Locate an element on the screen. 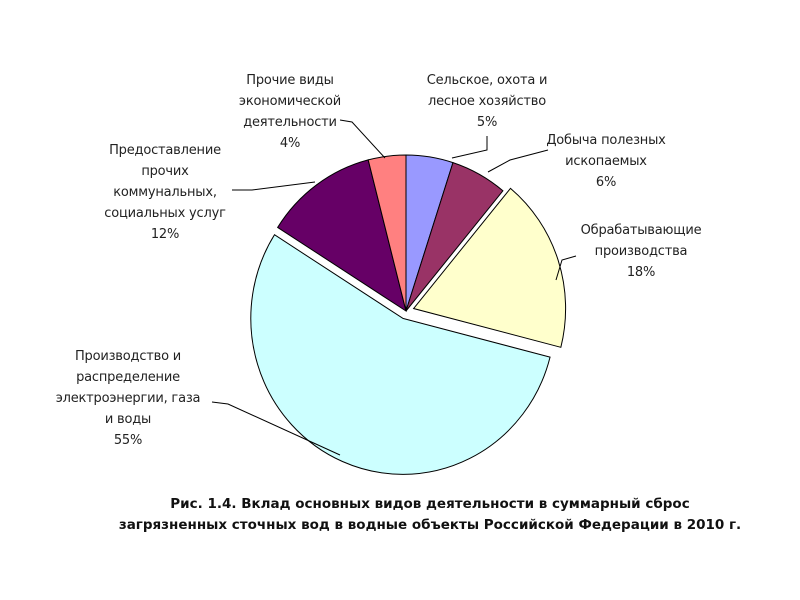 Image resolution: width=800 pixels, height=600 pixels. label-line: социальных услуг is located at coordinates (165, 213).